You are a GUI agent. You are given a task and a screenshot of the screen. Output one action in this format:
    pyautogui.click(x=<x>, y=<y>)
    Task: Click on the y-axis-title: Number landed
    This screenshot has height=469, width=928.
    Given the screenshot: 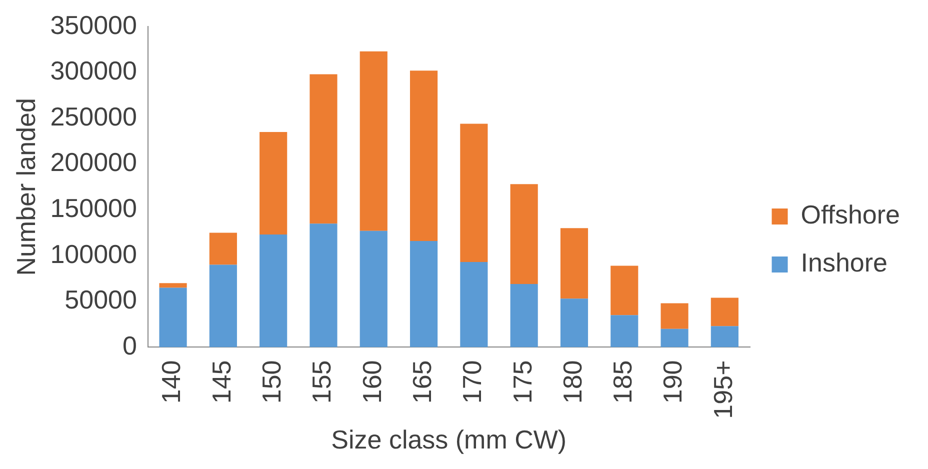 What is the action you would take?
    pyautogui.click(x=25, y=187)
    